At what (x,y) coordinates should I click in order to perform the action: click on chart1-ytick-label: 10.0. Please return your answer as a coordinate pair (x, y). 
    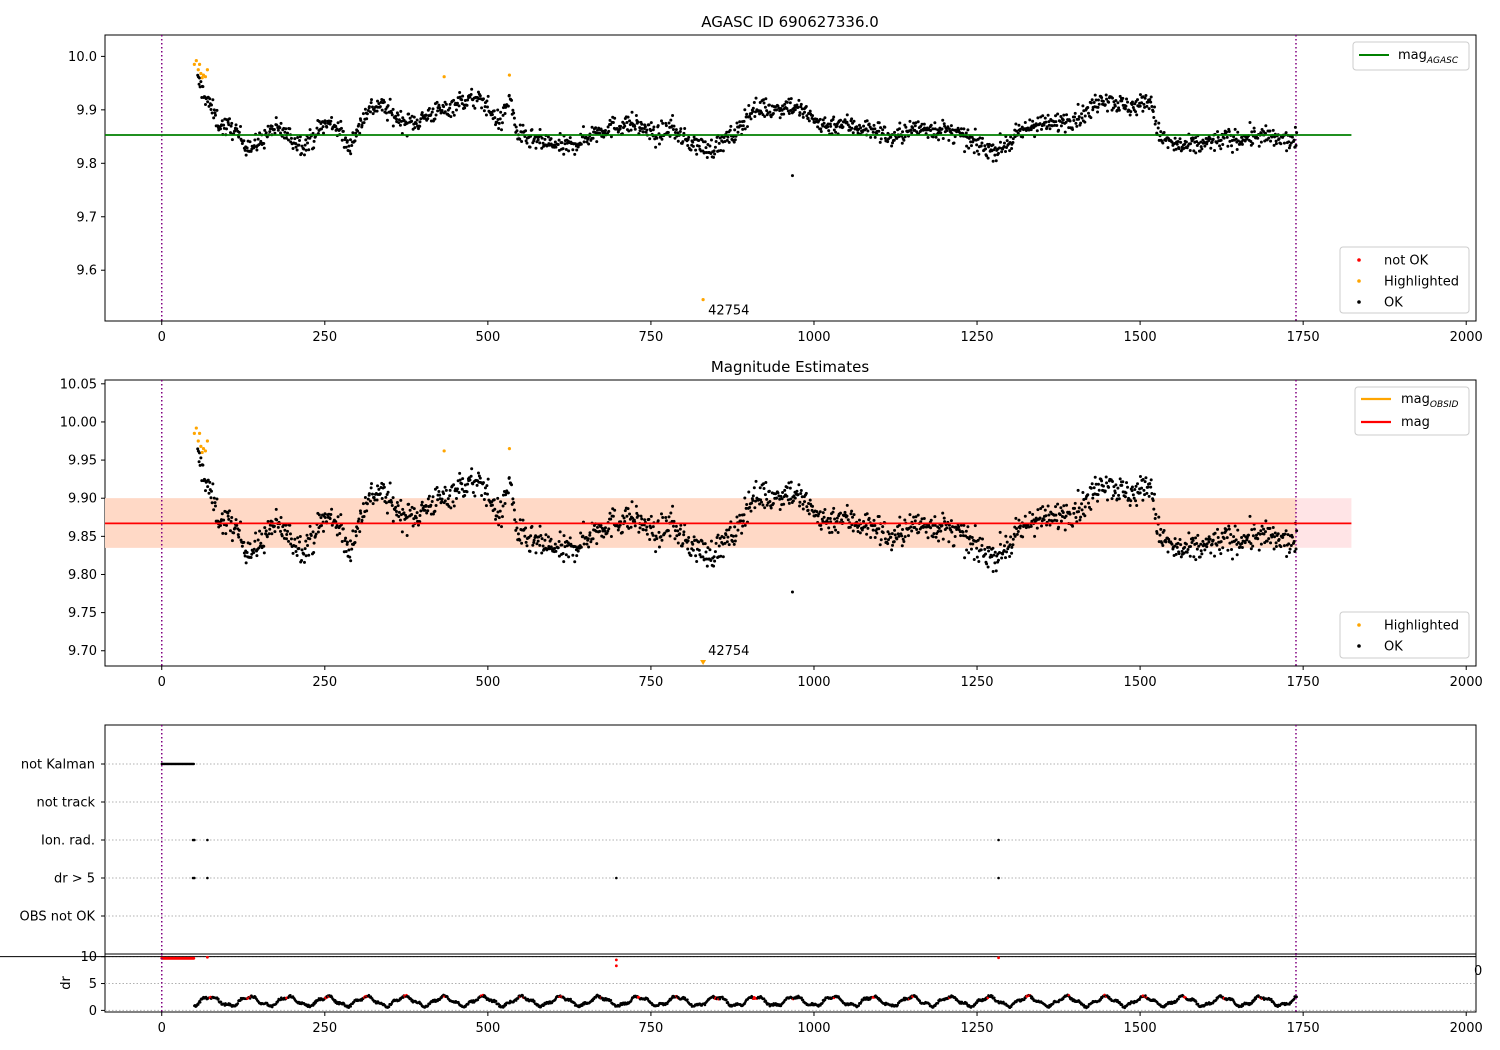
    Looking at the image, I should click on (82, 57).